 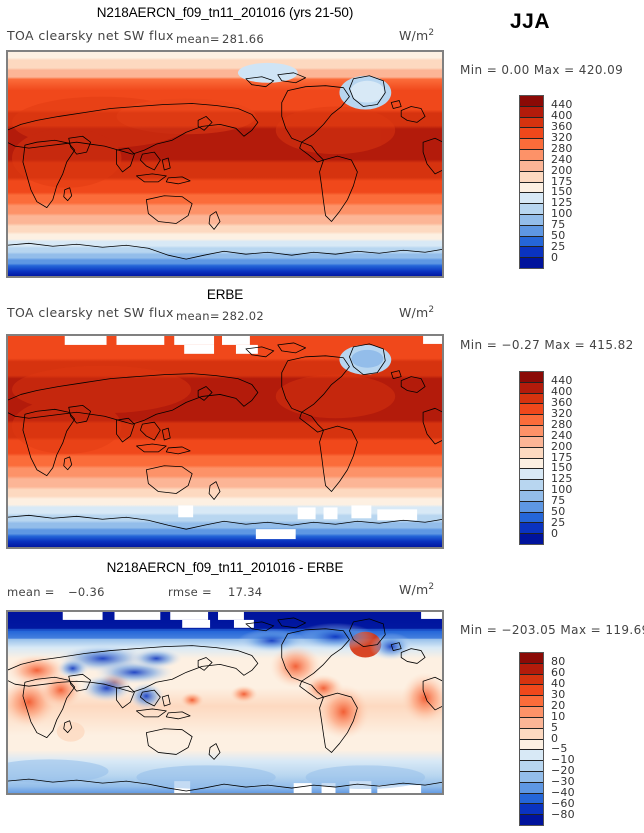 I want to click on panel-mean-label-obs: mean=, so click(x=198, y=316).